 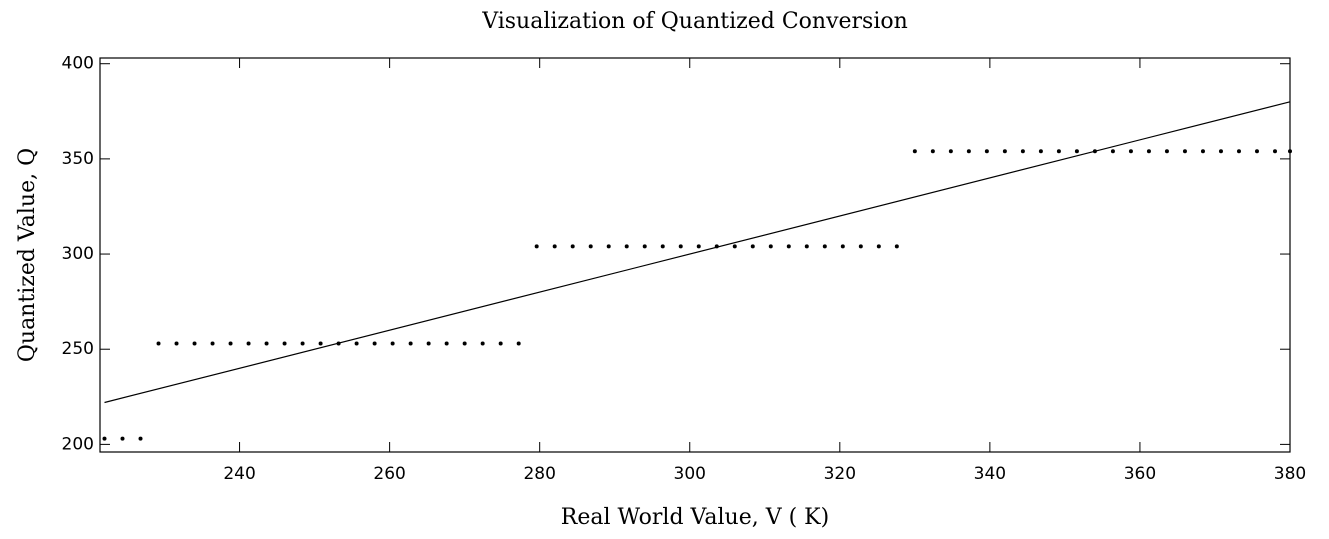 What do you see at coordinates (1140, 474) in the screenshot?
I see `x-tick-label: 360` at bounding box center [1140, 474].